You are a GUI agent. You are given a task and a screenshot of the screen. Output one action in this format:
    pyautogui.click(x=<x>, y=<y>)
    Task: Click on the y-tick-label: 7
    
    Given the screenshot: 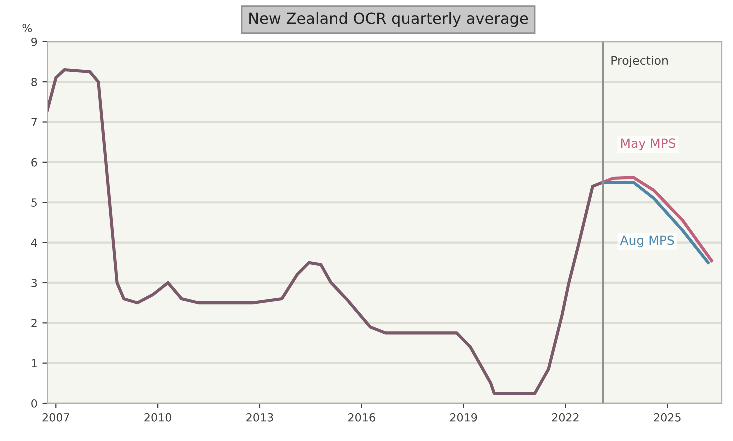 What is the action you would take?
    pyautogui.click(x=34, y=122)
    